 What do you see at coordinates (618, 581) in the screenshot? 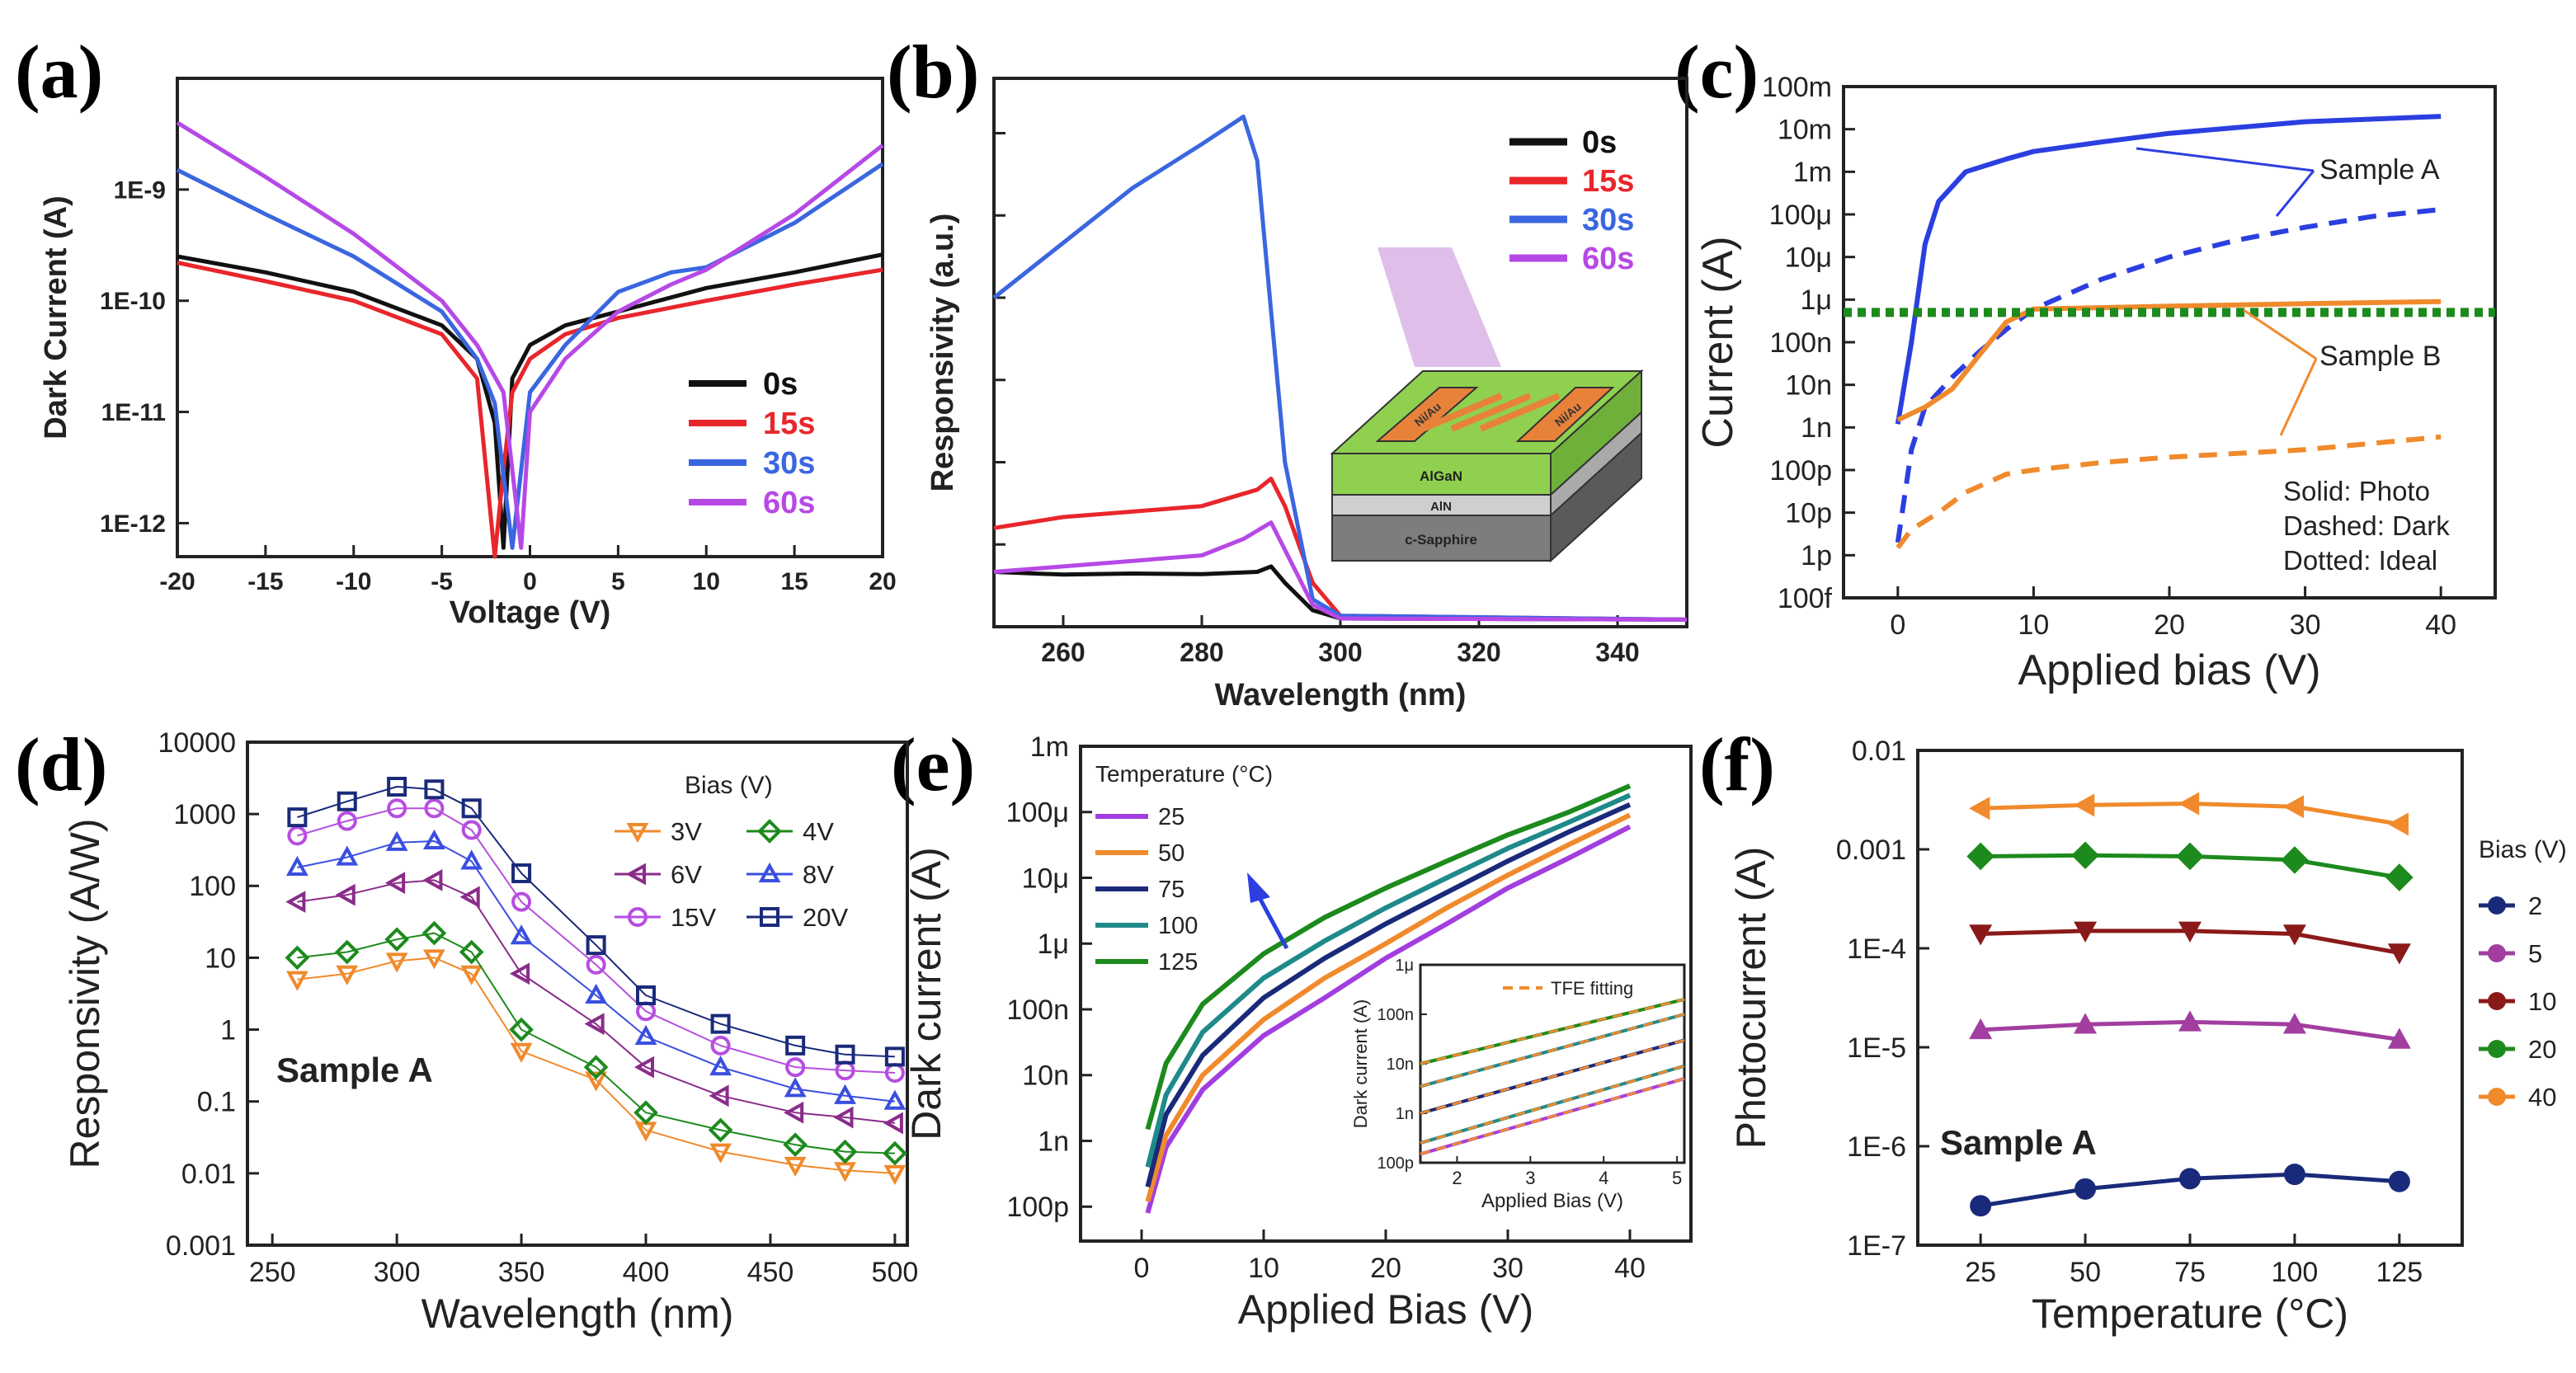
I see `x-tick-label: 5` at bounding box center [618, 581].